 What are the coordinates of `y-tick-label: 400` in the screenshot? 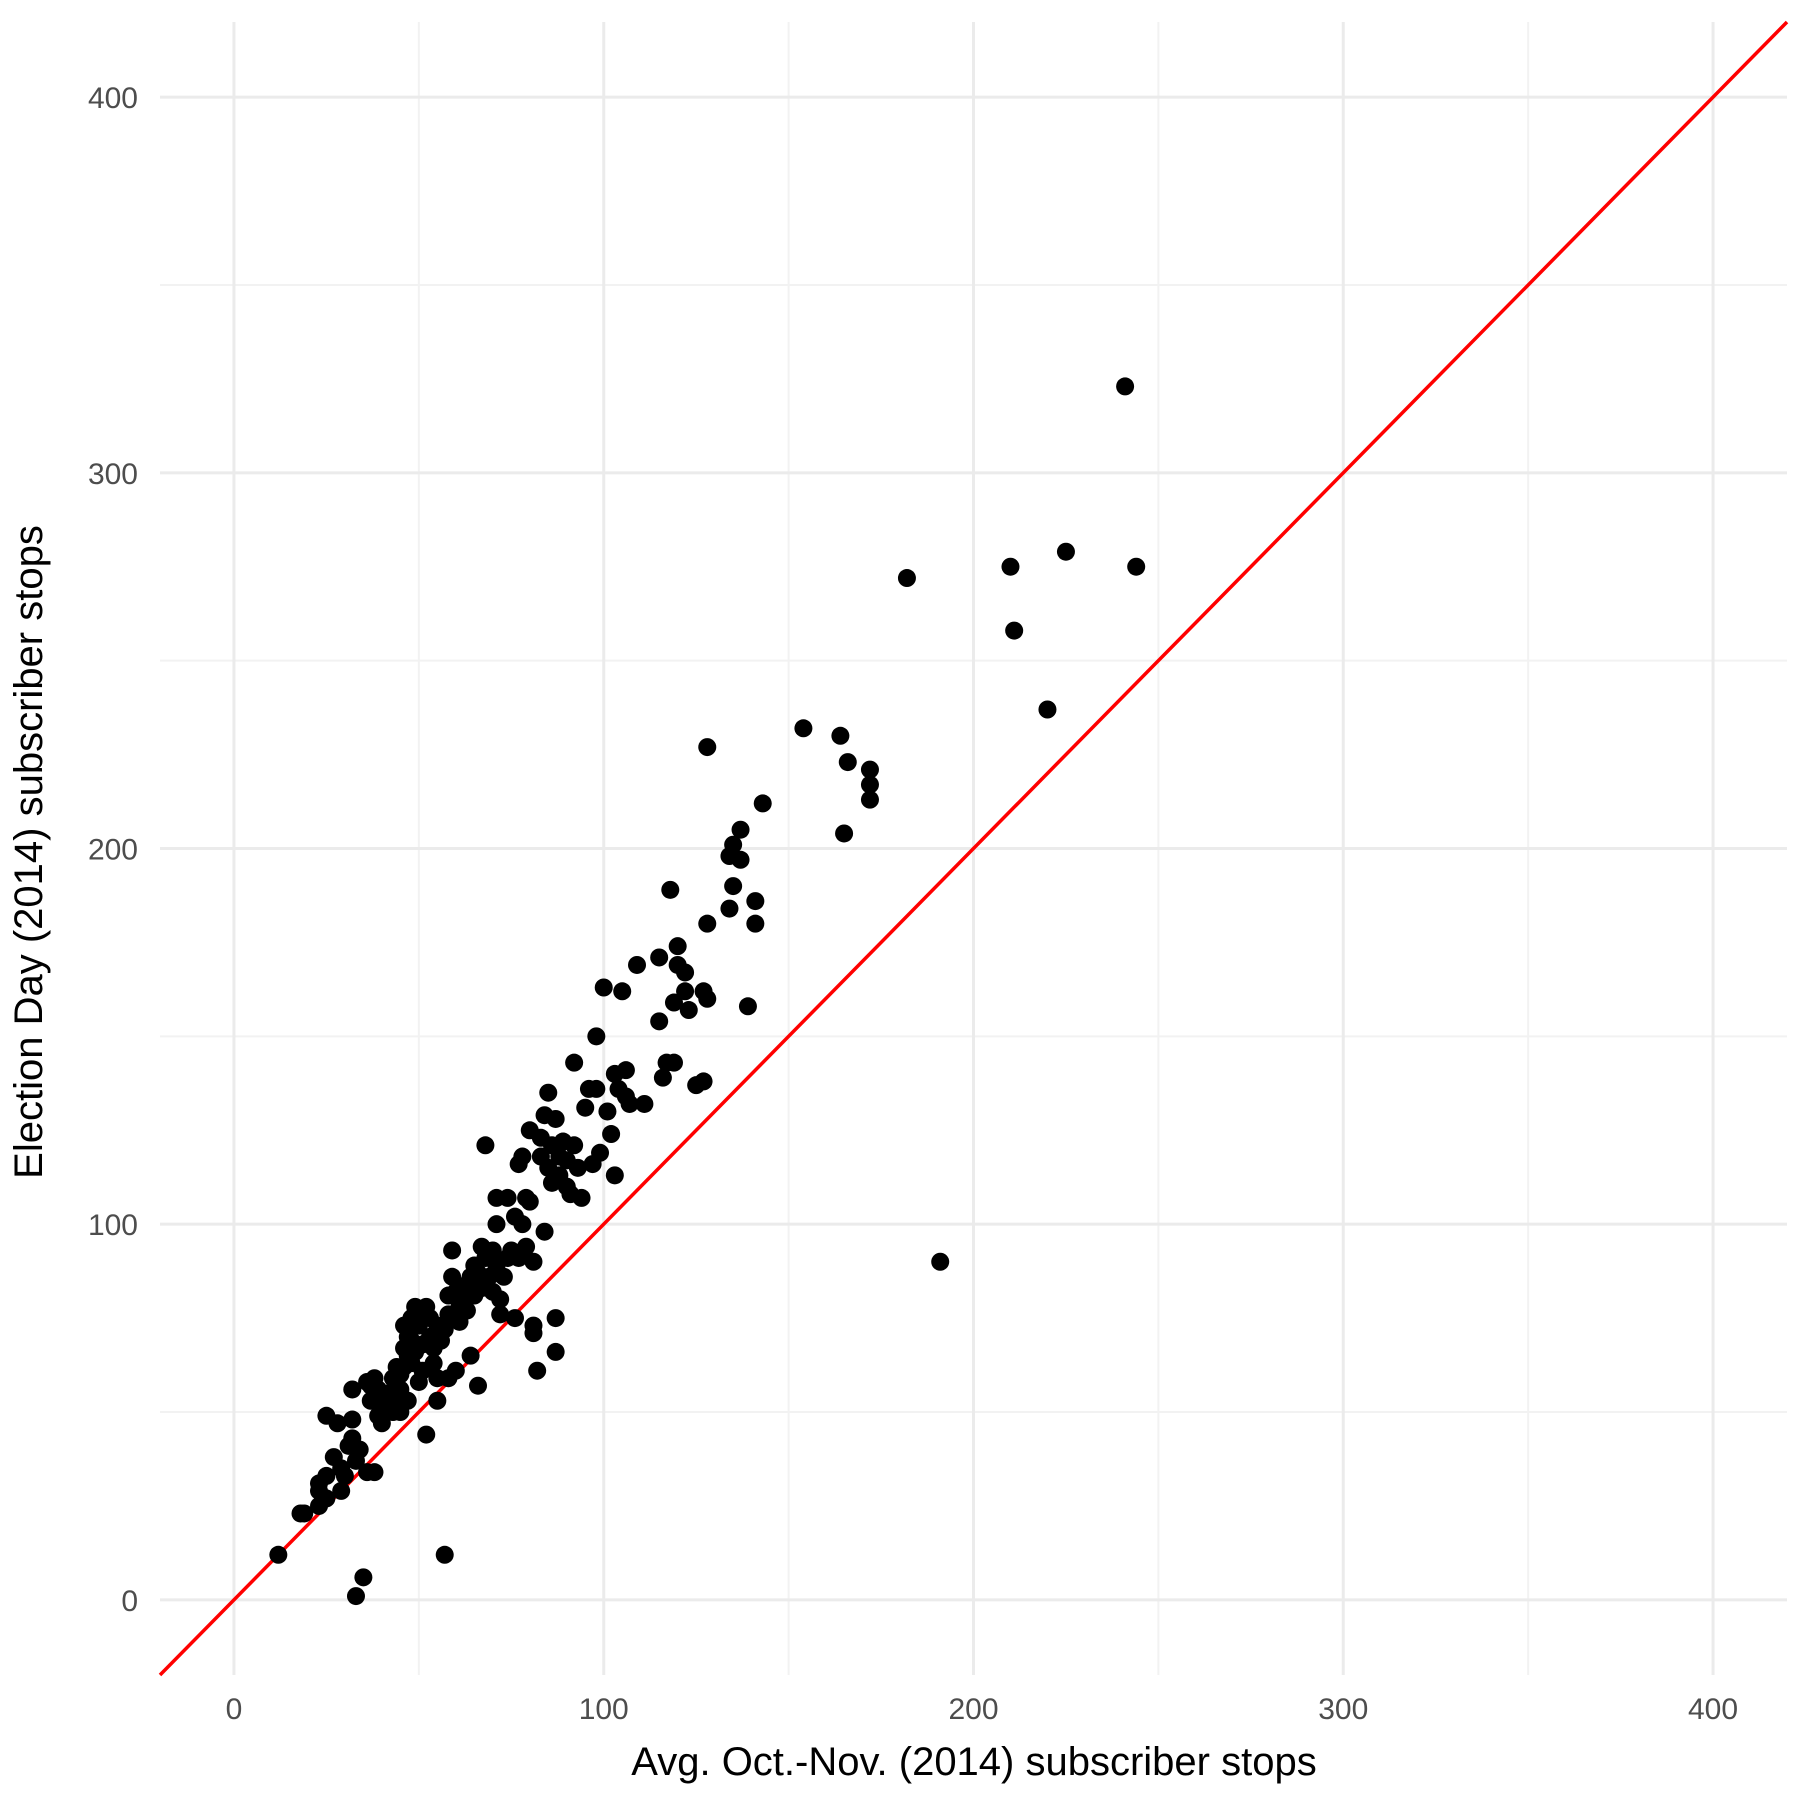 It's located at (113, 98).